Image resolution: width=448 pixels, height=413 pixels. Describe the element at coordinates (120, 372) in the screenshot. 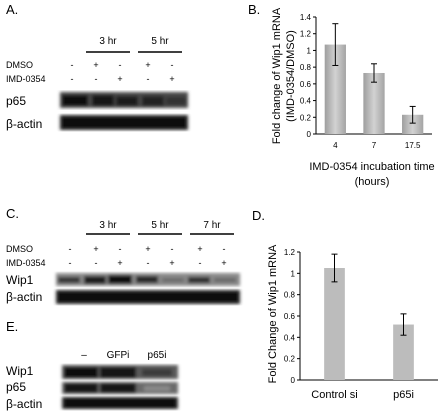

I see `panel-e-blot-wip1` at that location.